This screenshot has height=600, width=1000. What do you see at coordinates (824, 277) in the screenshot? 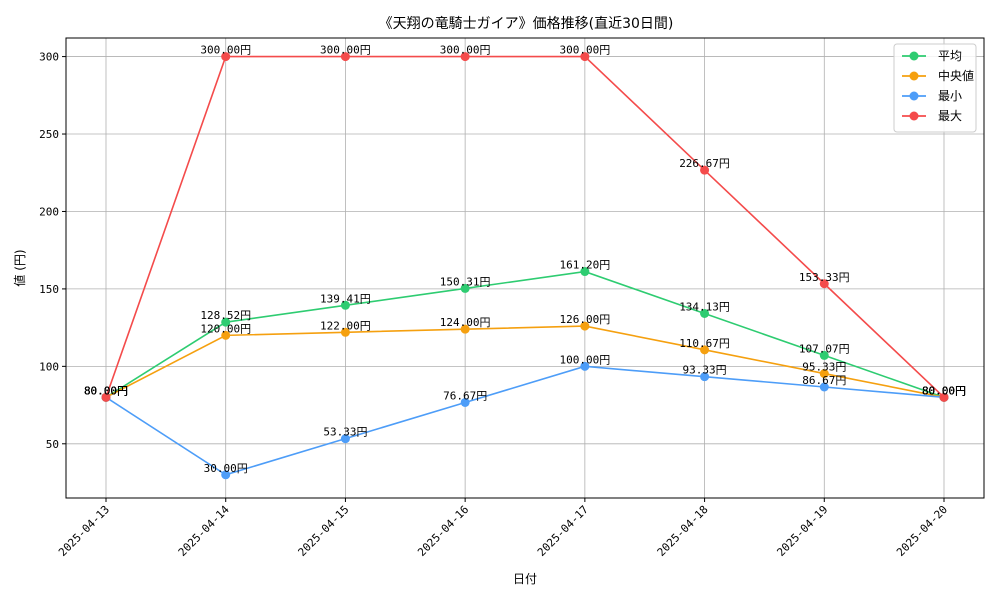
I see `data-label: 153.33円` at bounding box center [824, 277].